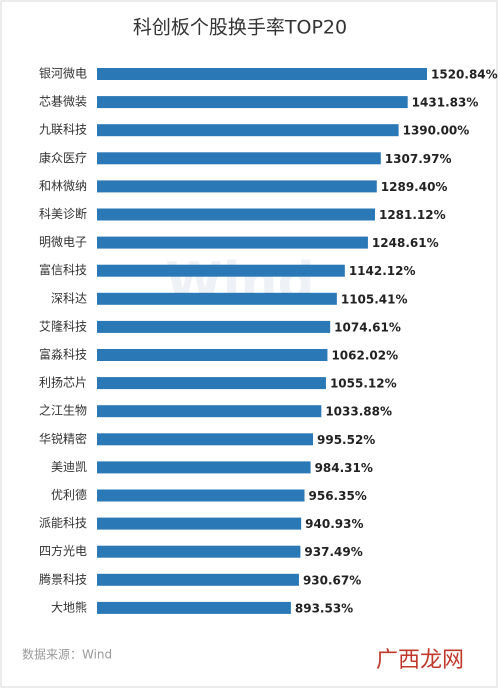 The height and width of the screenshot is (689, 500). I want to click on category-label: 艾隆科技, so click(63, 325).